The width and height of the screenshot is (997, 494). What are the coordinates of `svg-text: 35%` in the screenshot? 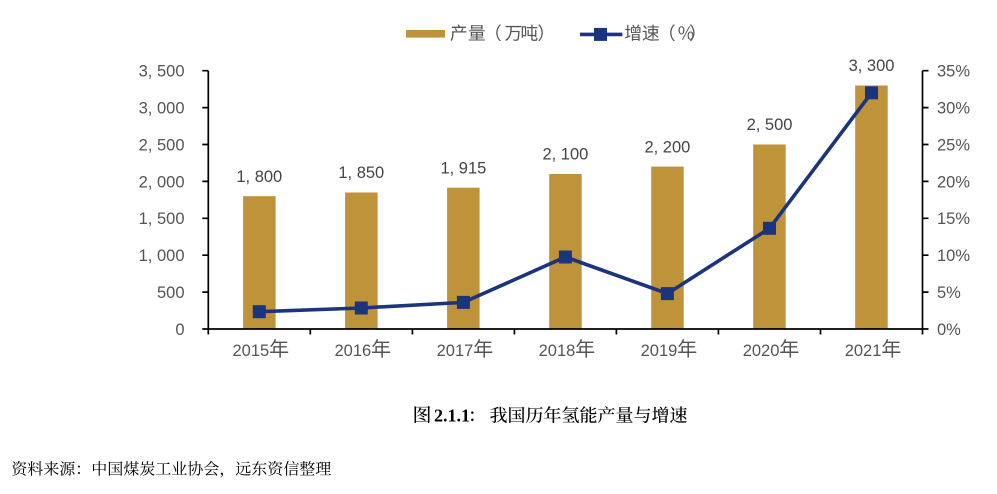 It's located at (953, 72).